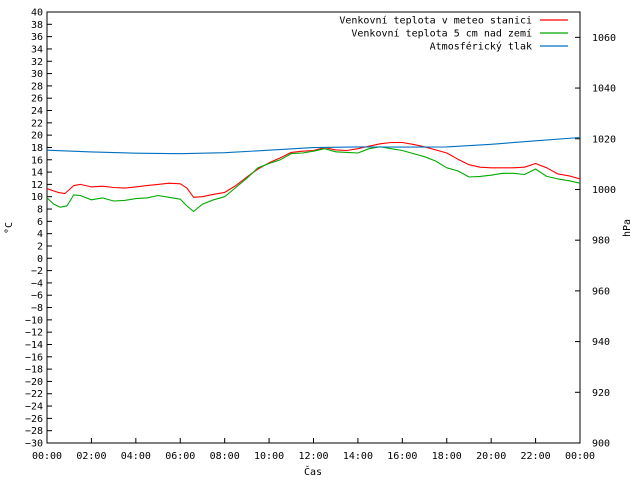 This screenshot has height=480, width=640. What do you see at coordinates (37, 13) in the screenshot?
I see `y-left-tick-label: 40` at bounding box center [37, 13].